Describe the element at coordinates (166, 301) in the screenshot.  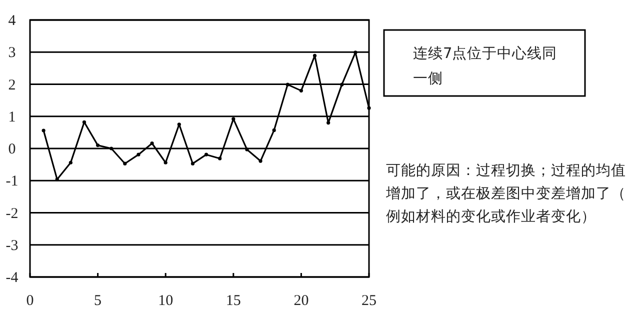
I see `x-tick-label: 10` at that location.